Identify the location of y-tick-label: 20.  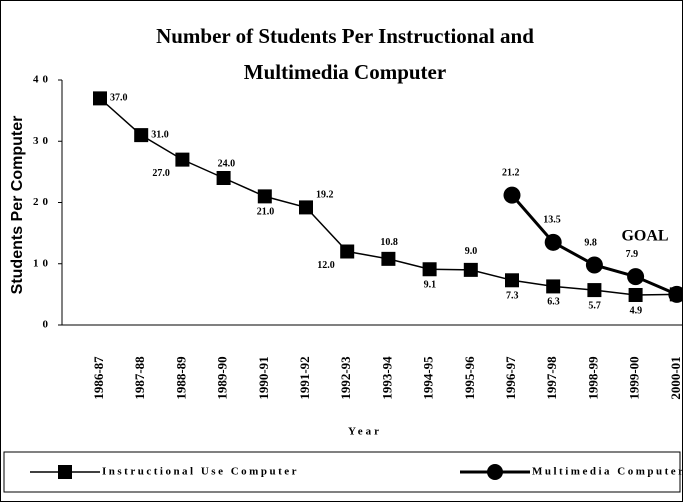
(42, 202).